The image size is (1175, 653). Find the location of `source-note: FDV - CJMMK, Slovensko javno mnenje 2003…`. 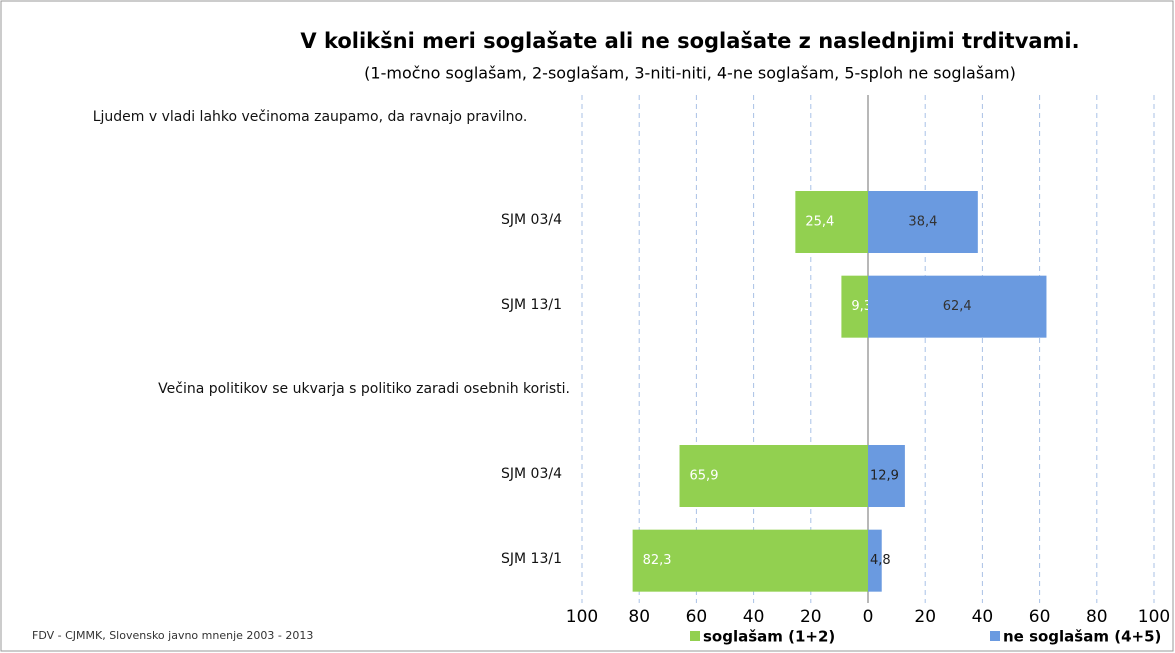

source-note: FDV - CJMMK, Slovensko javno mnenje 2003… is located at coordinates (172, 635).